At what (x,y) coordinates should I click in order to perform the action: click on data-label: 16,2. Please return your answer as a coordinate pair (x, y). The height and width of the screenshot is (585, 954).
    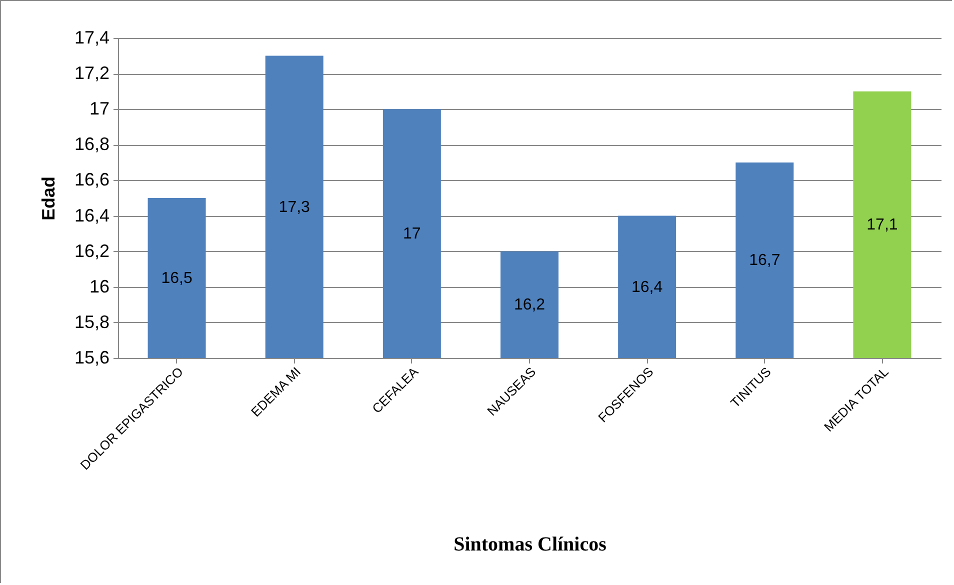
    Looking at the image, I should click on (530, 305).